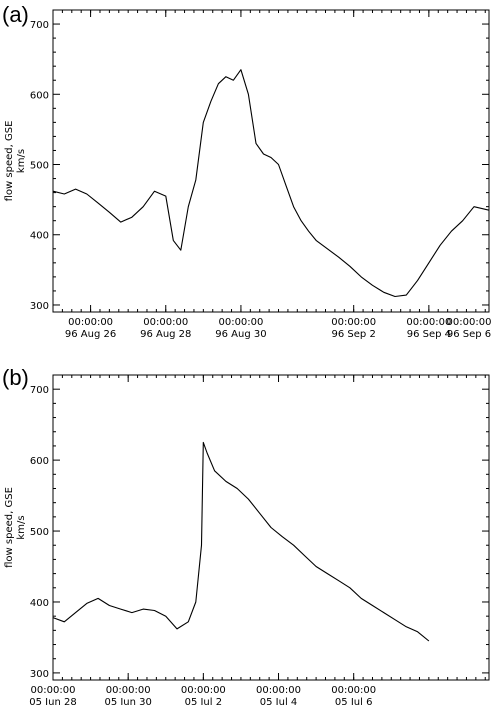 The height and width of the screenshot is (705, 495). Describe the element at coordinates (127, 701) in the screenshot. I see `x-tick-date-label: 05 Jun 30` at that location.